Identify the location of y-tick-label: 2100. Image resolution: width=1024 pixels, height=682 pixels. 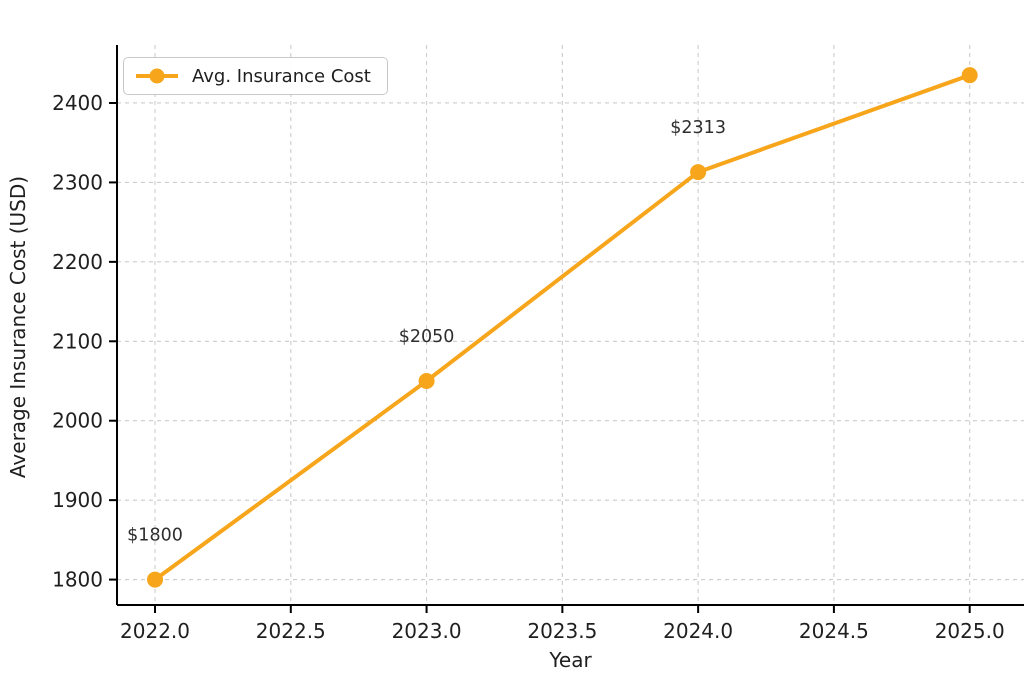
(77, 341).